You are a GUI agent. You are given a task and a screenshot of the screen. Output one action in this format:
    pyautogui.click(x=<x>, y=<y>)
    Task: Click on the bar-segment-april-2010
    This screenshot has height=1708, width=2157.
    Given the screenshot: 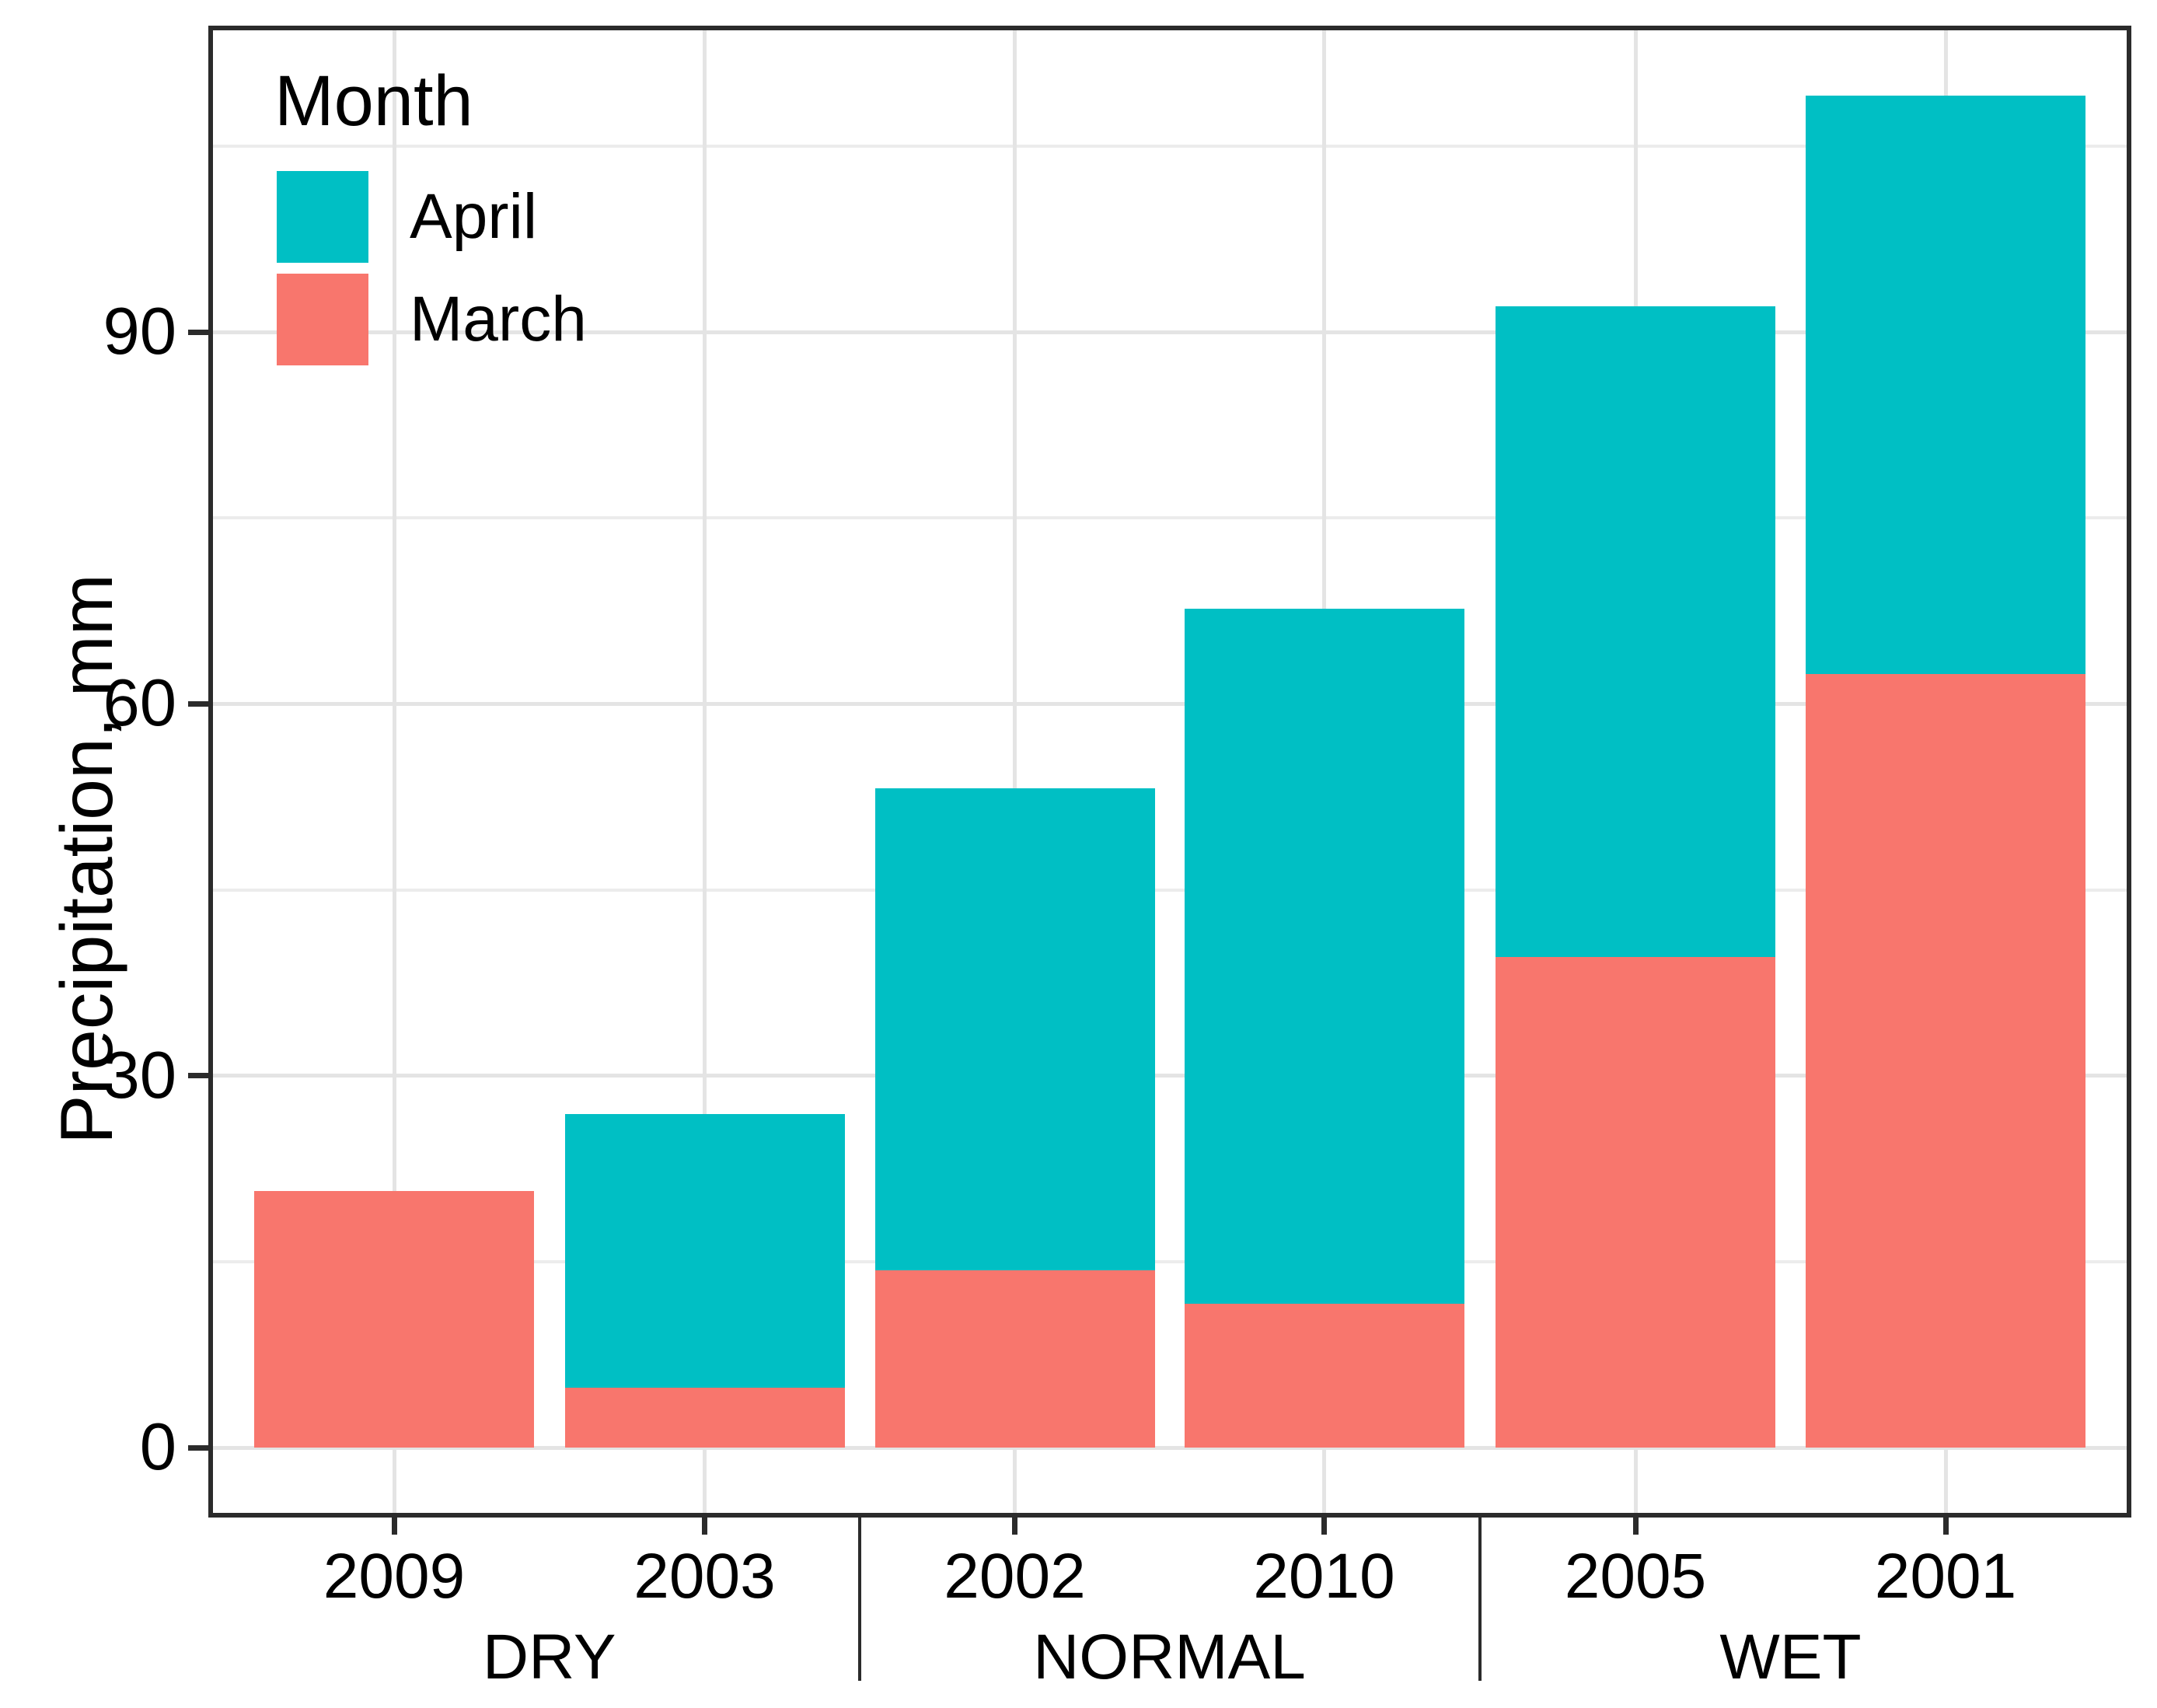 What is the action you would take?
    pyautogui.click(x=1324, y=956)
    